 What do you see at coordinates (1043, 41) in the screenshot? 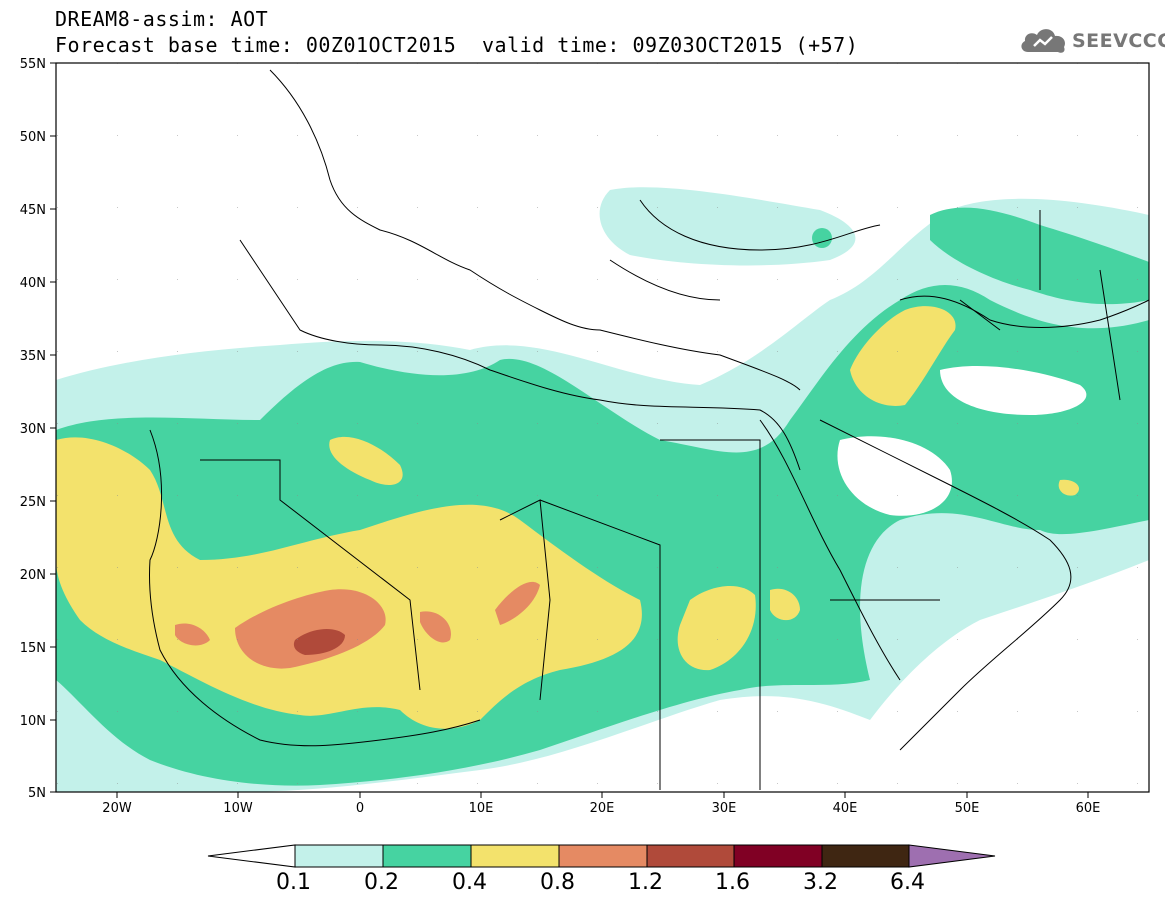
I see `cloud-icon` at bounding box center [1043, 41].